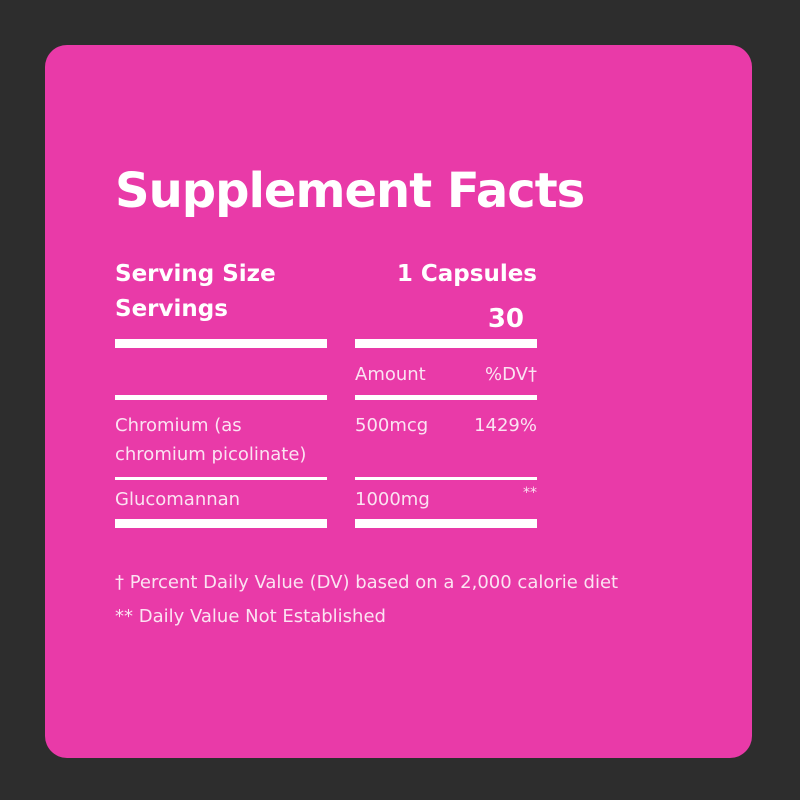 This screenshot has height=800, width=800. What do you see at coordinates (178, 499) in the screenshot?
I see `nutrient-name: Glucomannan` at bounding box center [178, 499].